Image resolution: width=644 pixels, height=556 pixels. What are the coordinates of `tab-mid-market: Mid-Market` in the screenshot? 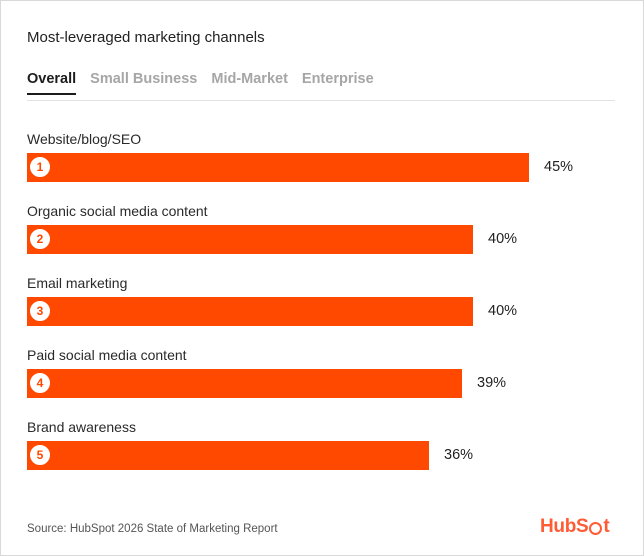 It's located at (249, 79).